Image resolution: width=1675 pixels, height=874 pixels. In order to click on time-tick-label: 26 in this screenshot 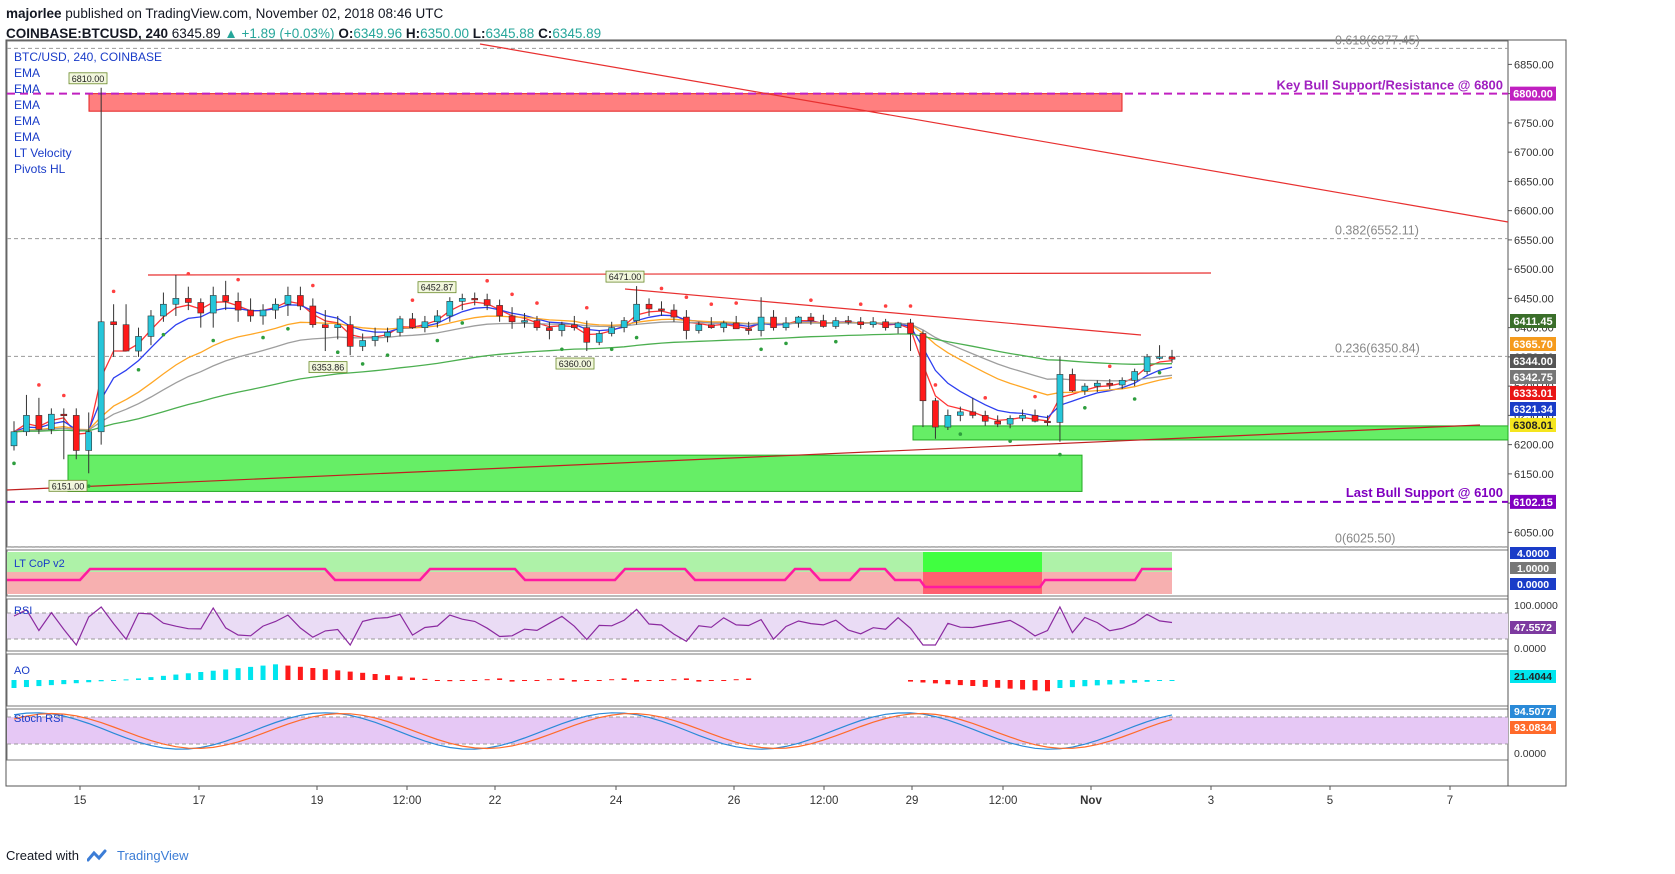, I will do `click(734, 801)`.